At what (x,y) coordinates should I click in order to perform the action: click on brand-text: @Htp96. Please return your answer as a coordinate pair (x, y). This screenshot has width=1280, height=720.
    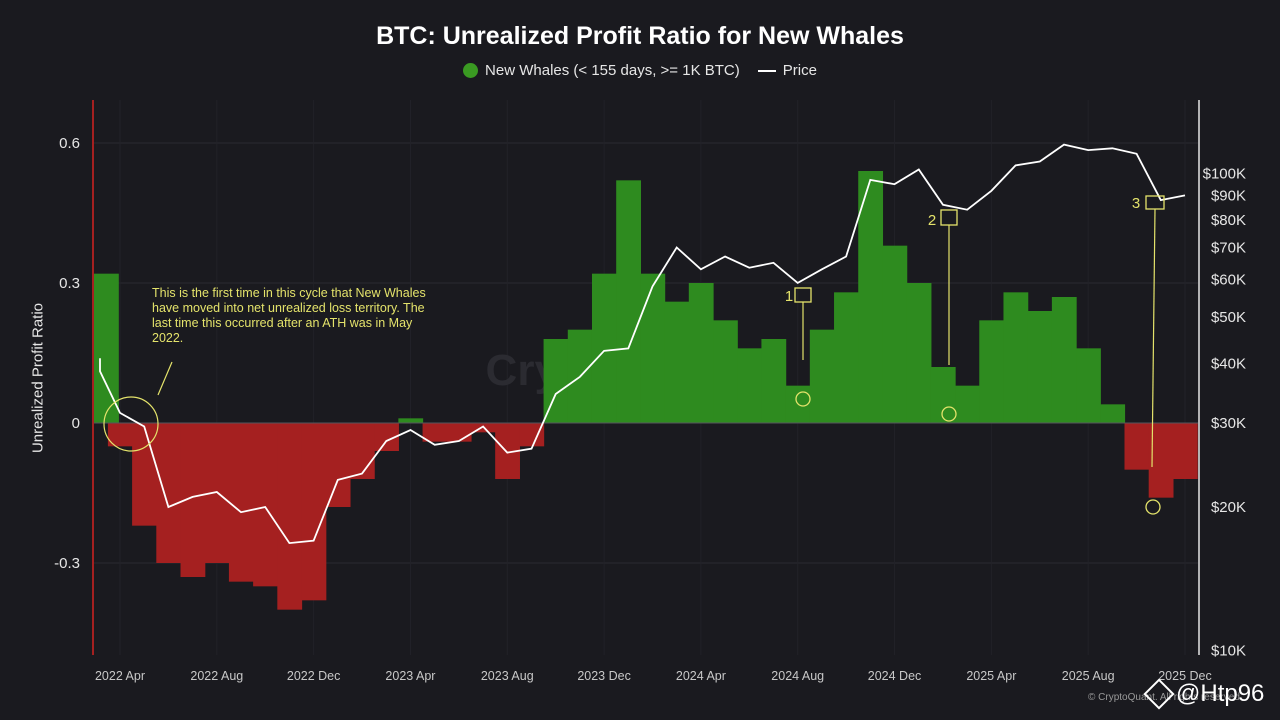
    Looking at the image, I should click on (1220, 693).